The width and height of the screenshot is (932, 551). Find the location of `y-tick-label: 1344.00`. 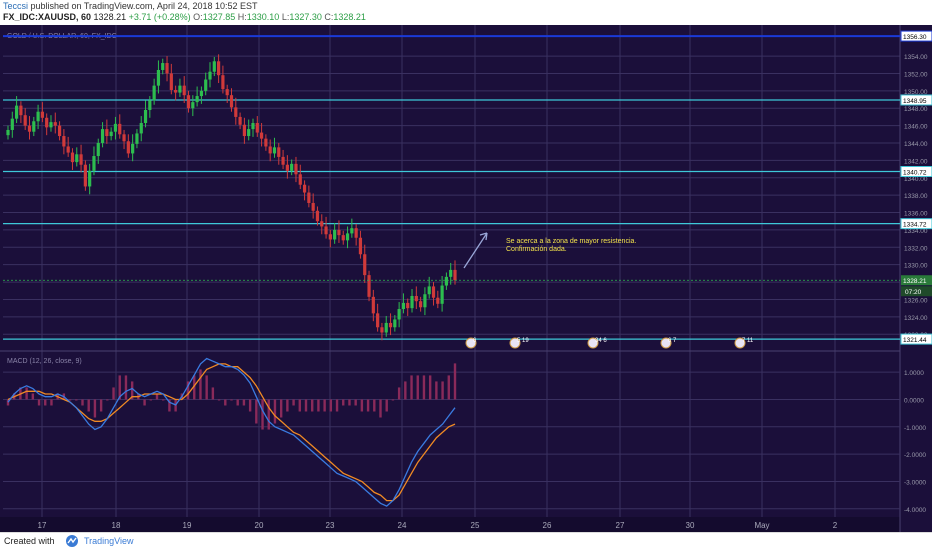

y-tick-label: 1344.00 is located at coordinates (916, 144).